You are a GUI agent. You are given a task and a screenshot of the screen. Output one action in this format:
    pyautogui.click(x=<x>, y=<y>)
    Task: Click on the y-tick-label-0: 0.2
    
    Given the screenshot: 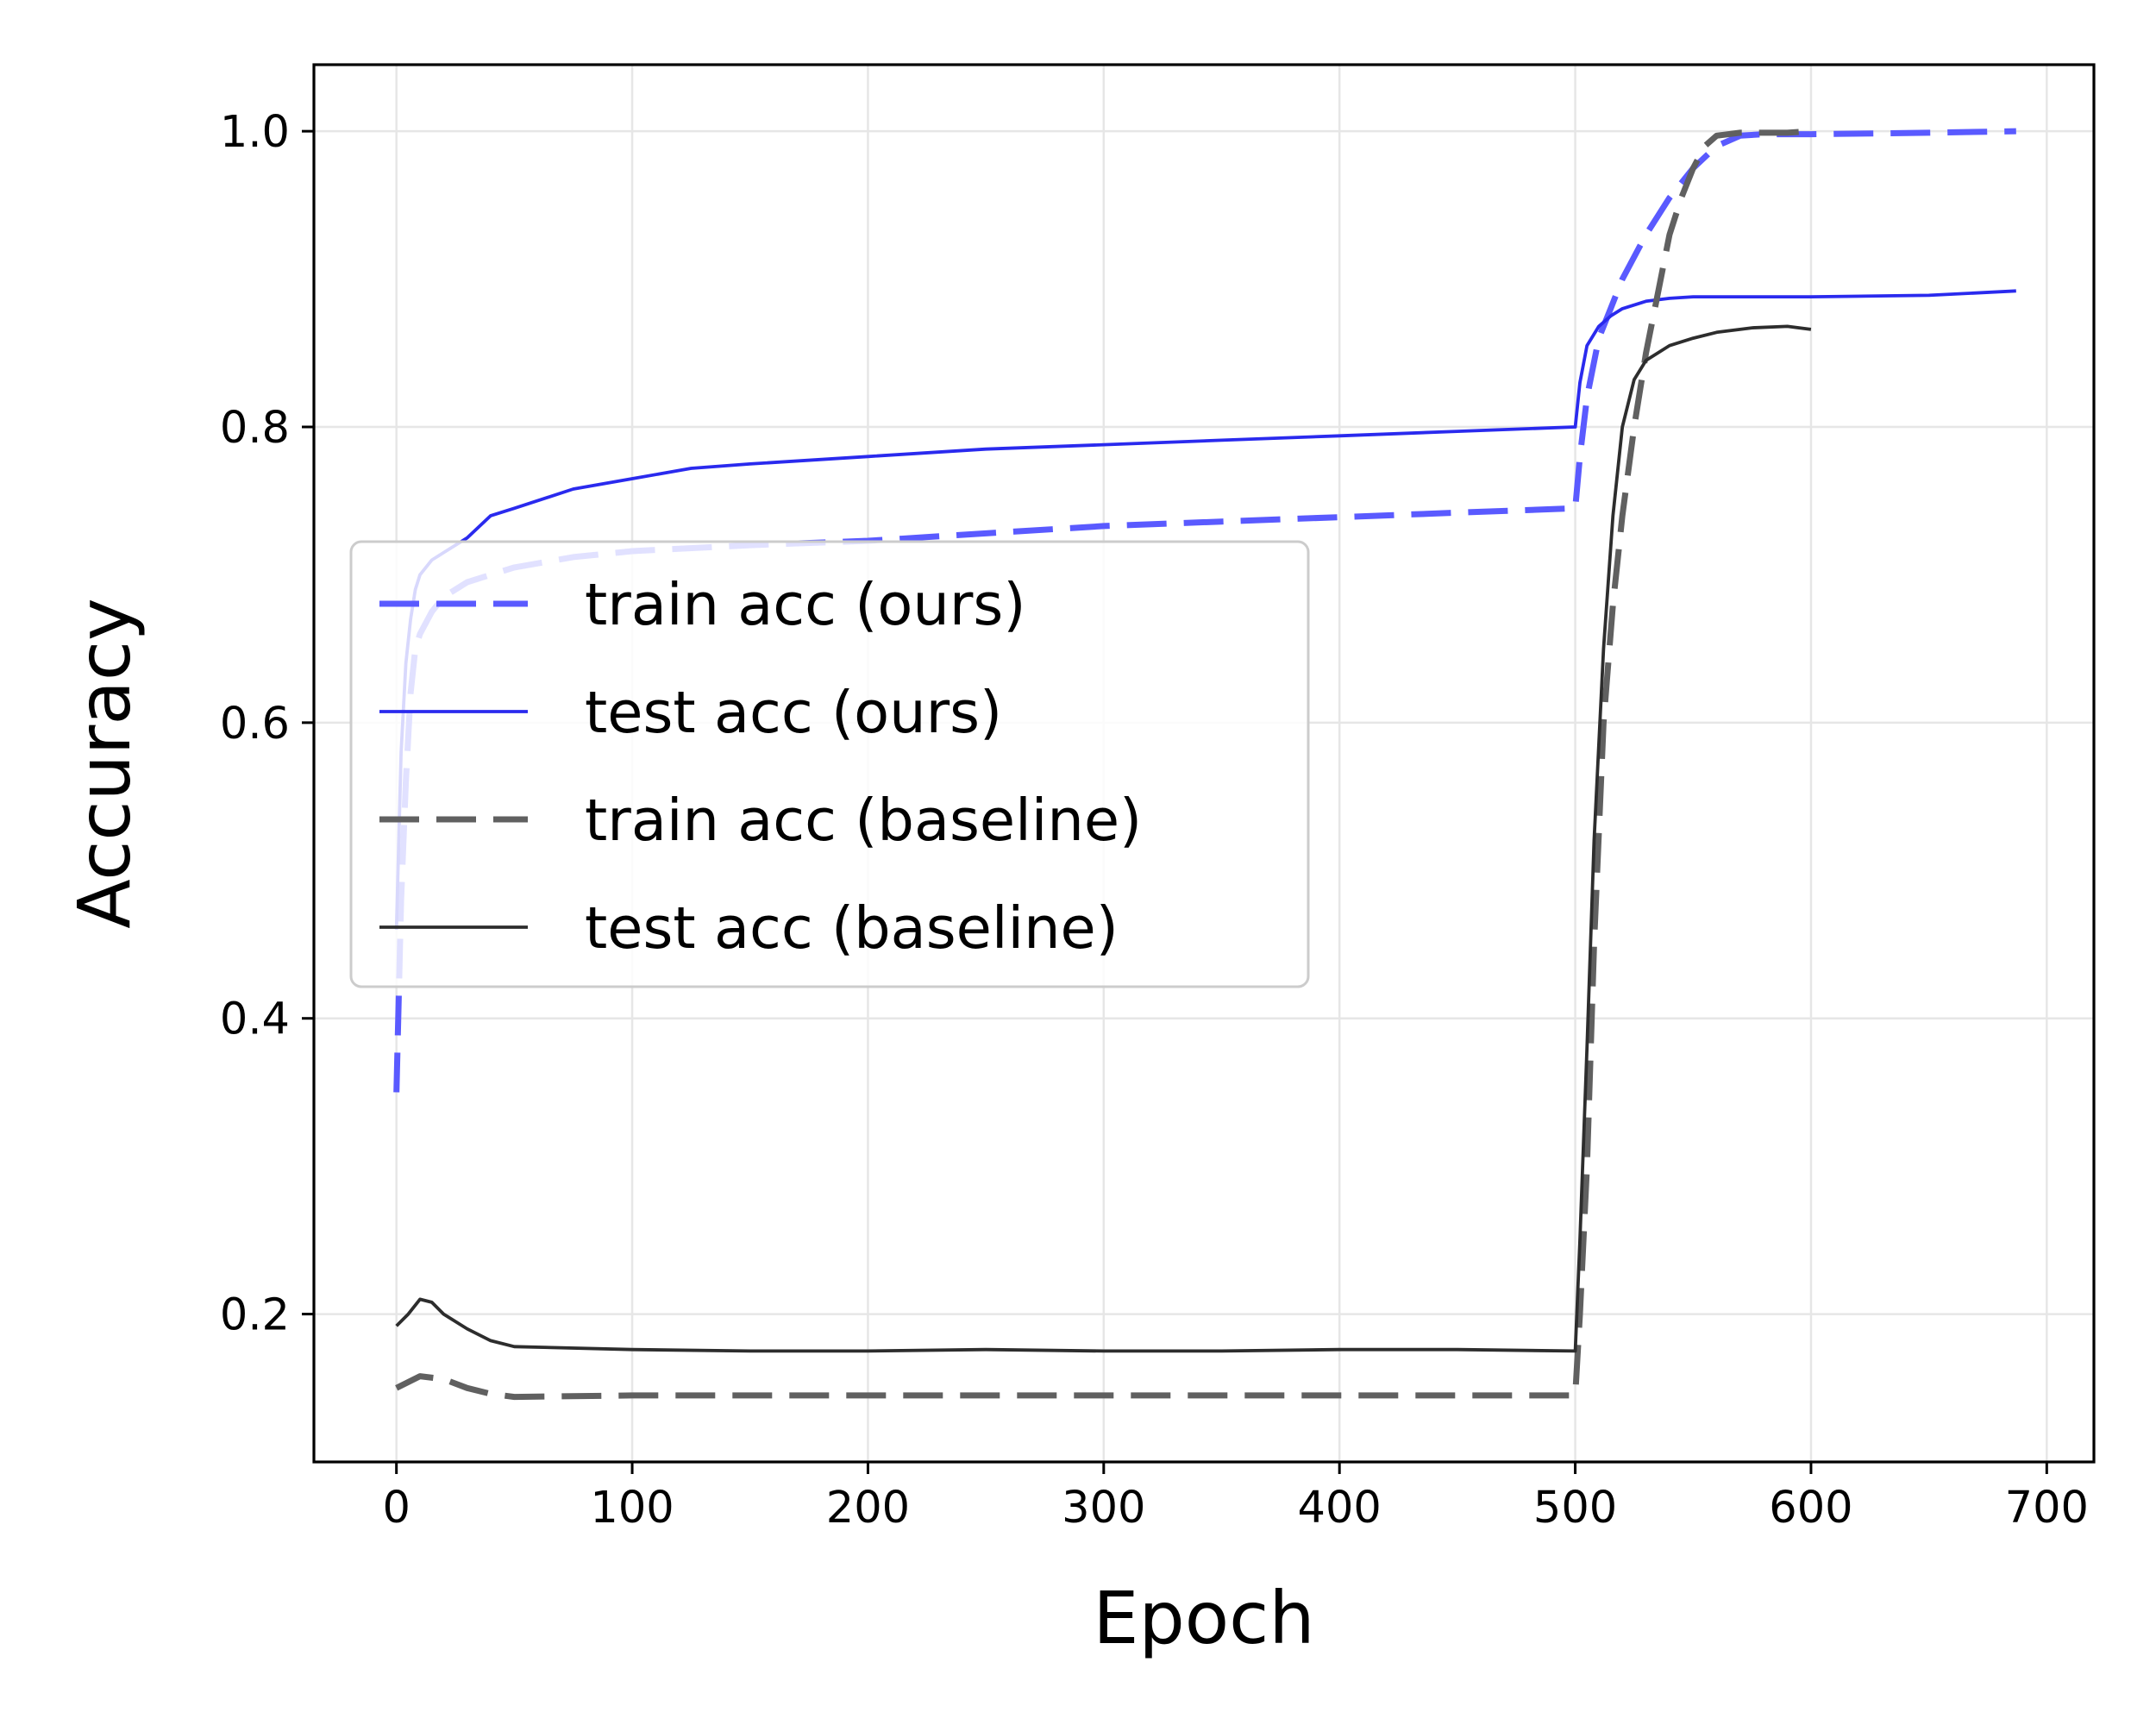 What is the action you would take?
    pyautogui.click(x=255, y=1316)
    